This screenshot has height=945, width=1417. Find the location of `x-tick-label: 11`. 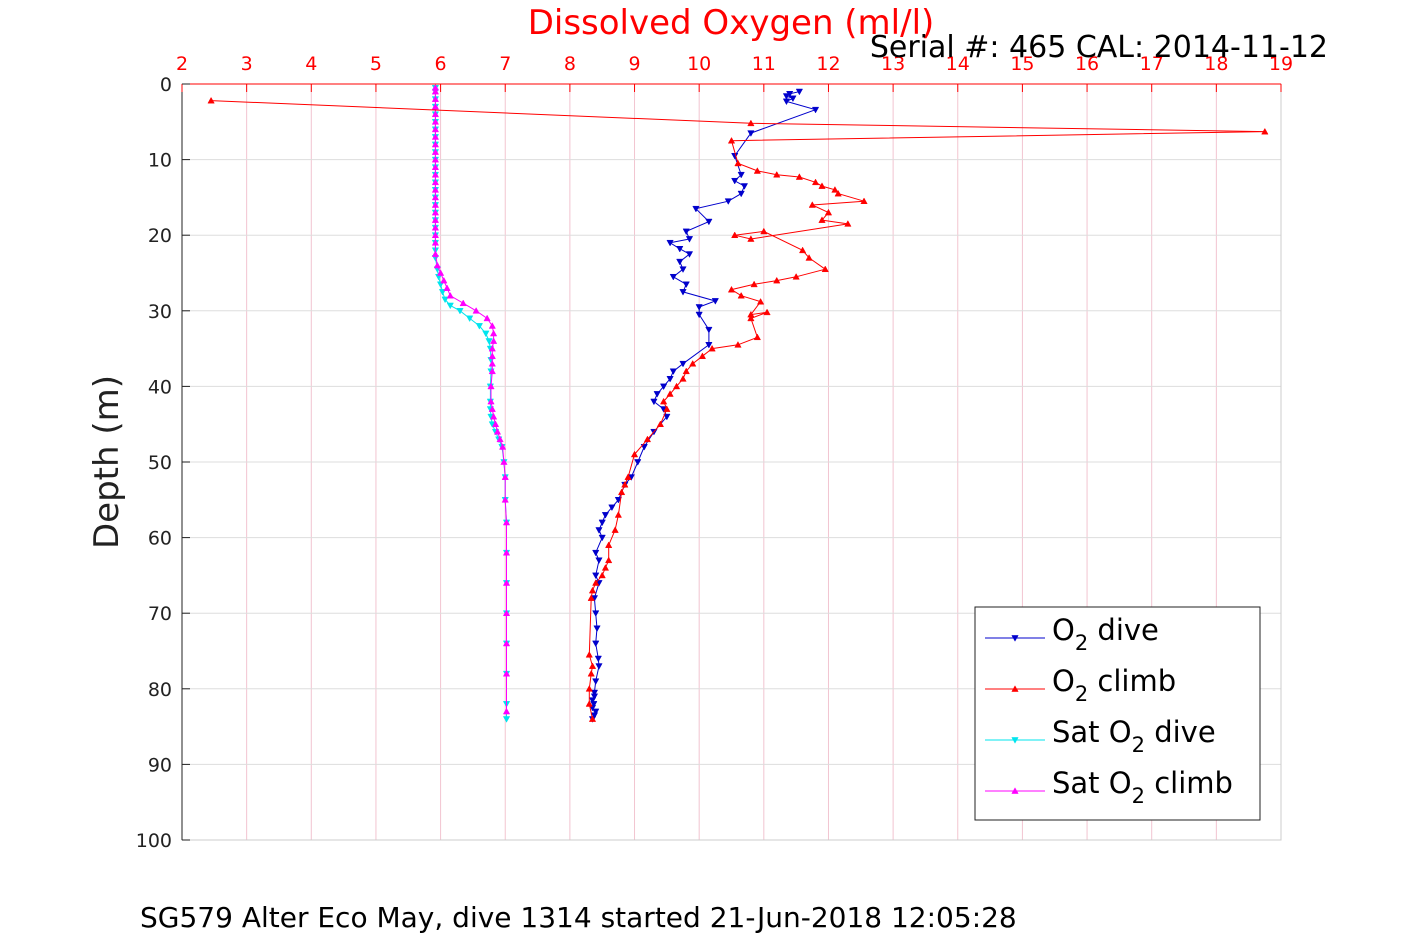

x-tick-label: 11 is located at coordinates (764, 64).